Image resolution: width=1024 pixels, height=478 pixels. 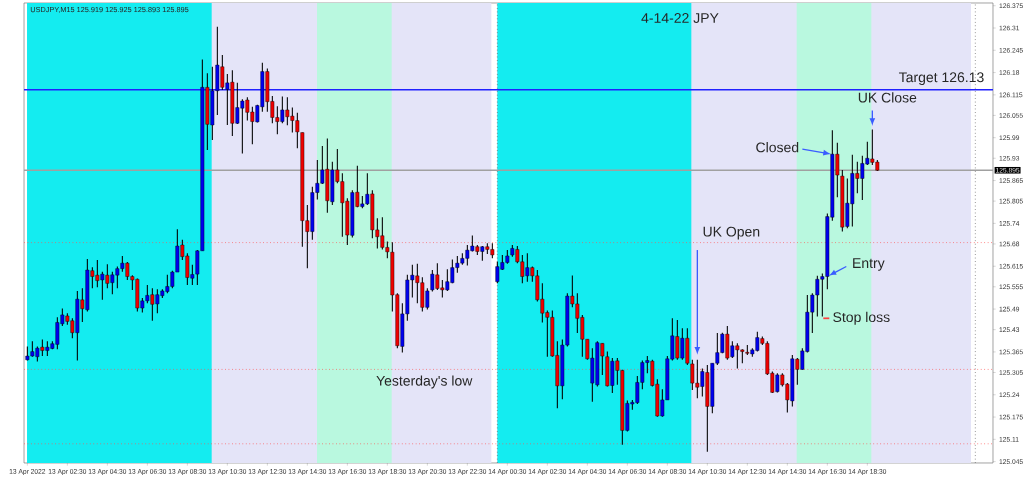 What do you see at coordinates (777, 147) in the screenshot?
I see `annotation: Closed` at bounding box center [777, 147].